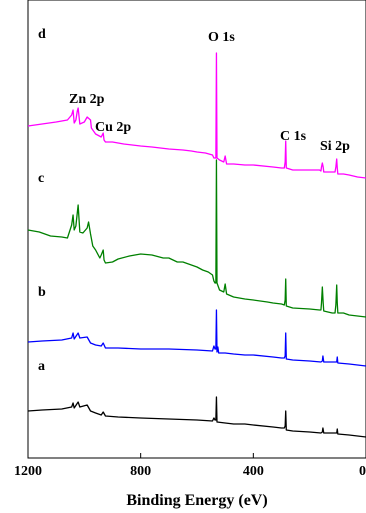 Image resolution: width=366 pixels, height=513 pixels. I want to click on series-label-d: d, so click(42, 34).